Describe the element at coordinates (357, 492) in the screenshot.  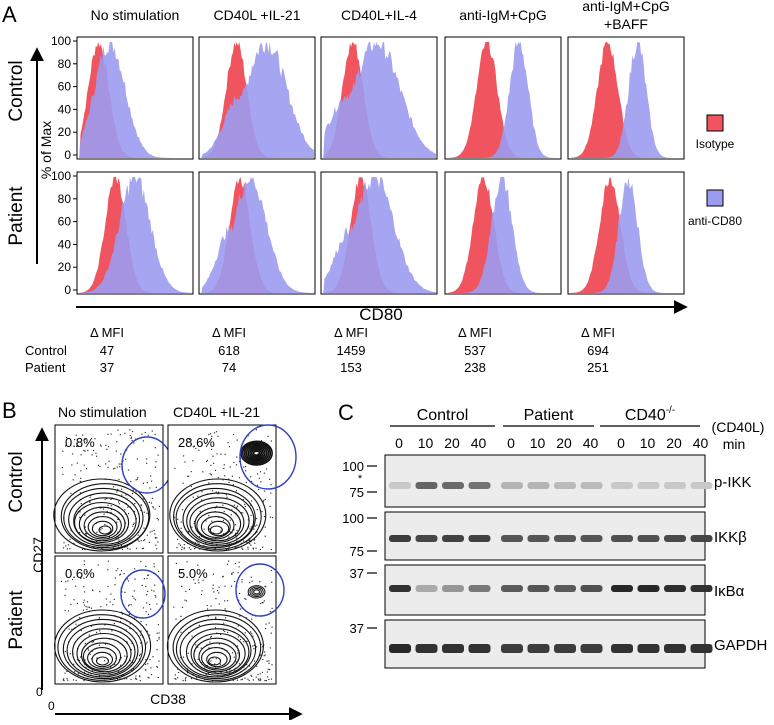
I see `mw-marker: 75` at that location.